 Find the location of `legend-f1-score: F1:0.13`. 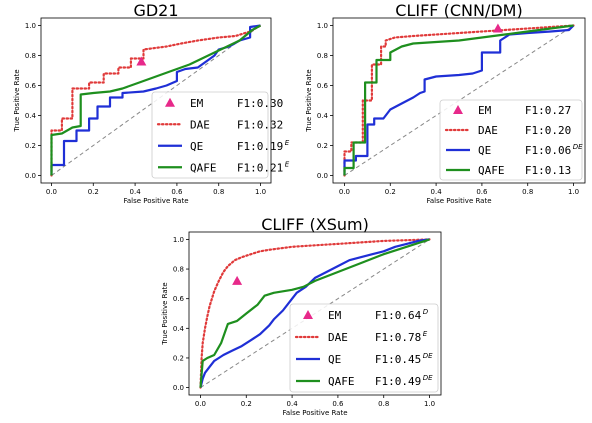

legend-f1-score: F1:0.13 is located at coordinates (548, 170).